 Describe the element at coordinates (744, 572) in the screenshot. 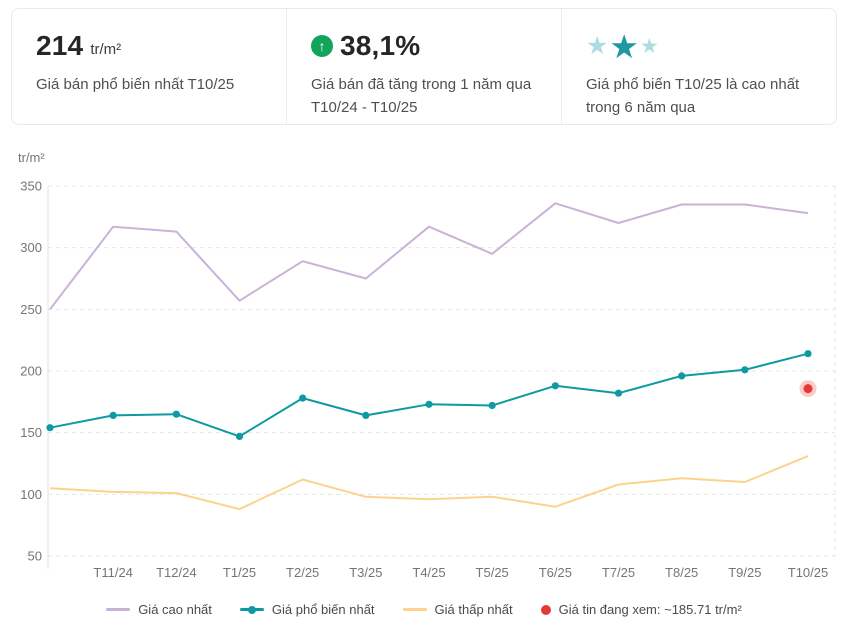

I see `x-axis-tick-label: T9/25` at that location.